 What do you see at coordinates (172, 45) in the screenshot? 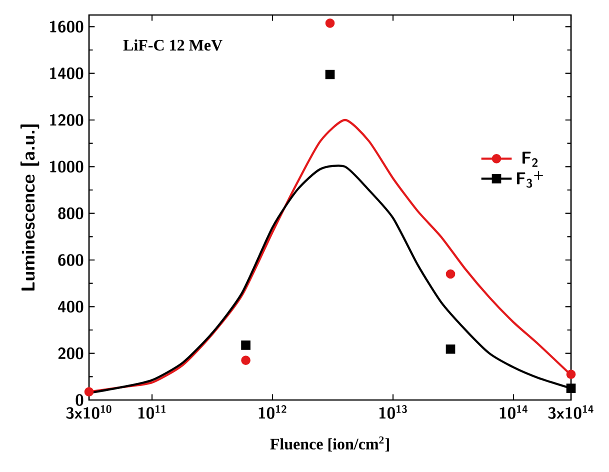
I see `annotation: LiF-C 12 MeV` at bounding box center [172, 45].